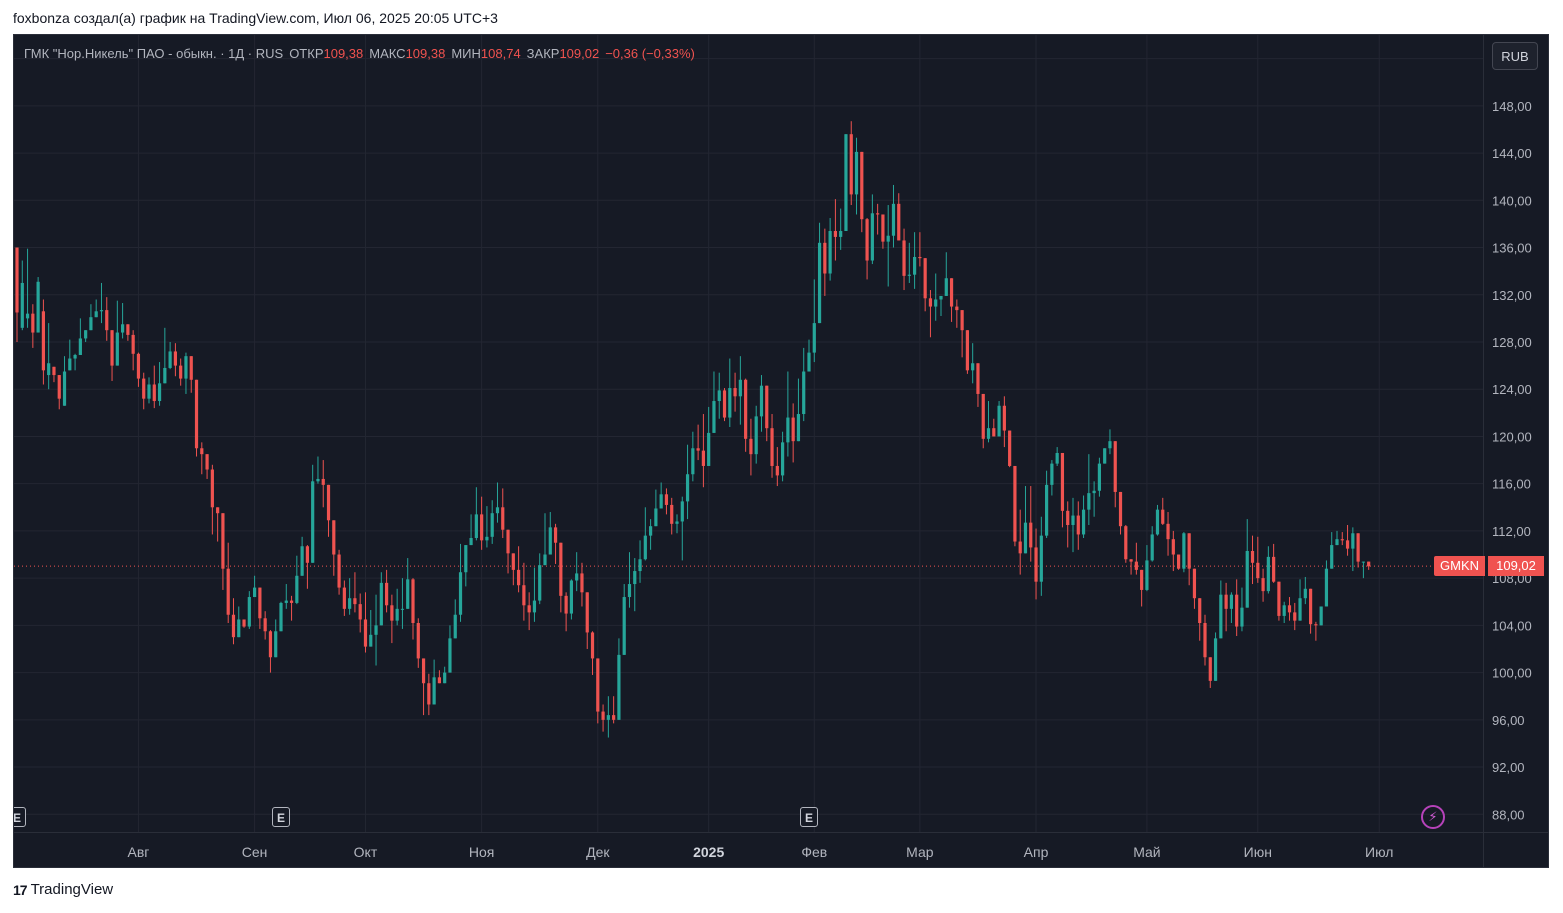 The image size is (1563, 913). Describe the element at coordinates (1508, 720) in the screenshot. I see `y-tick-label: 96,00` at that location.